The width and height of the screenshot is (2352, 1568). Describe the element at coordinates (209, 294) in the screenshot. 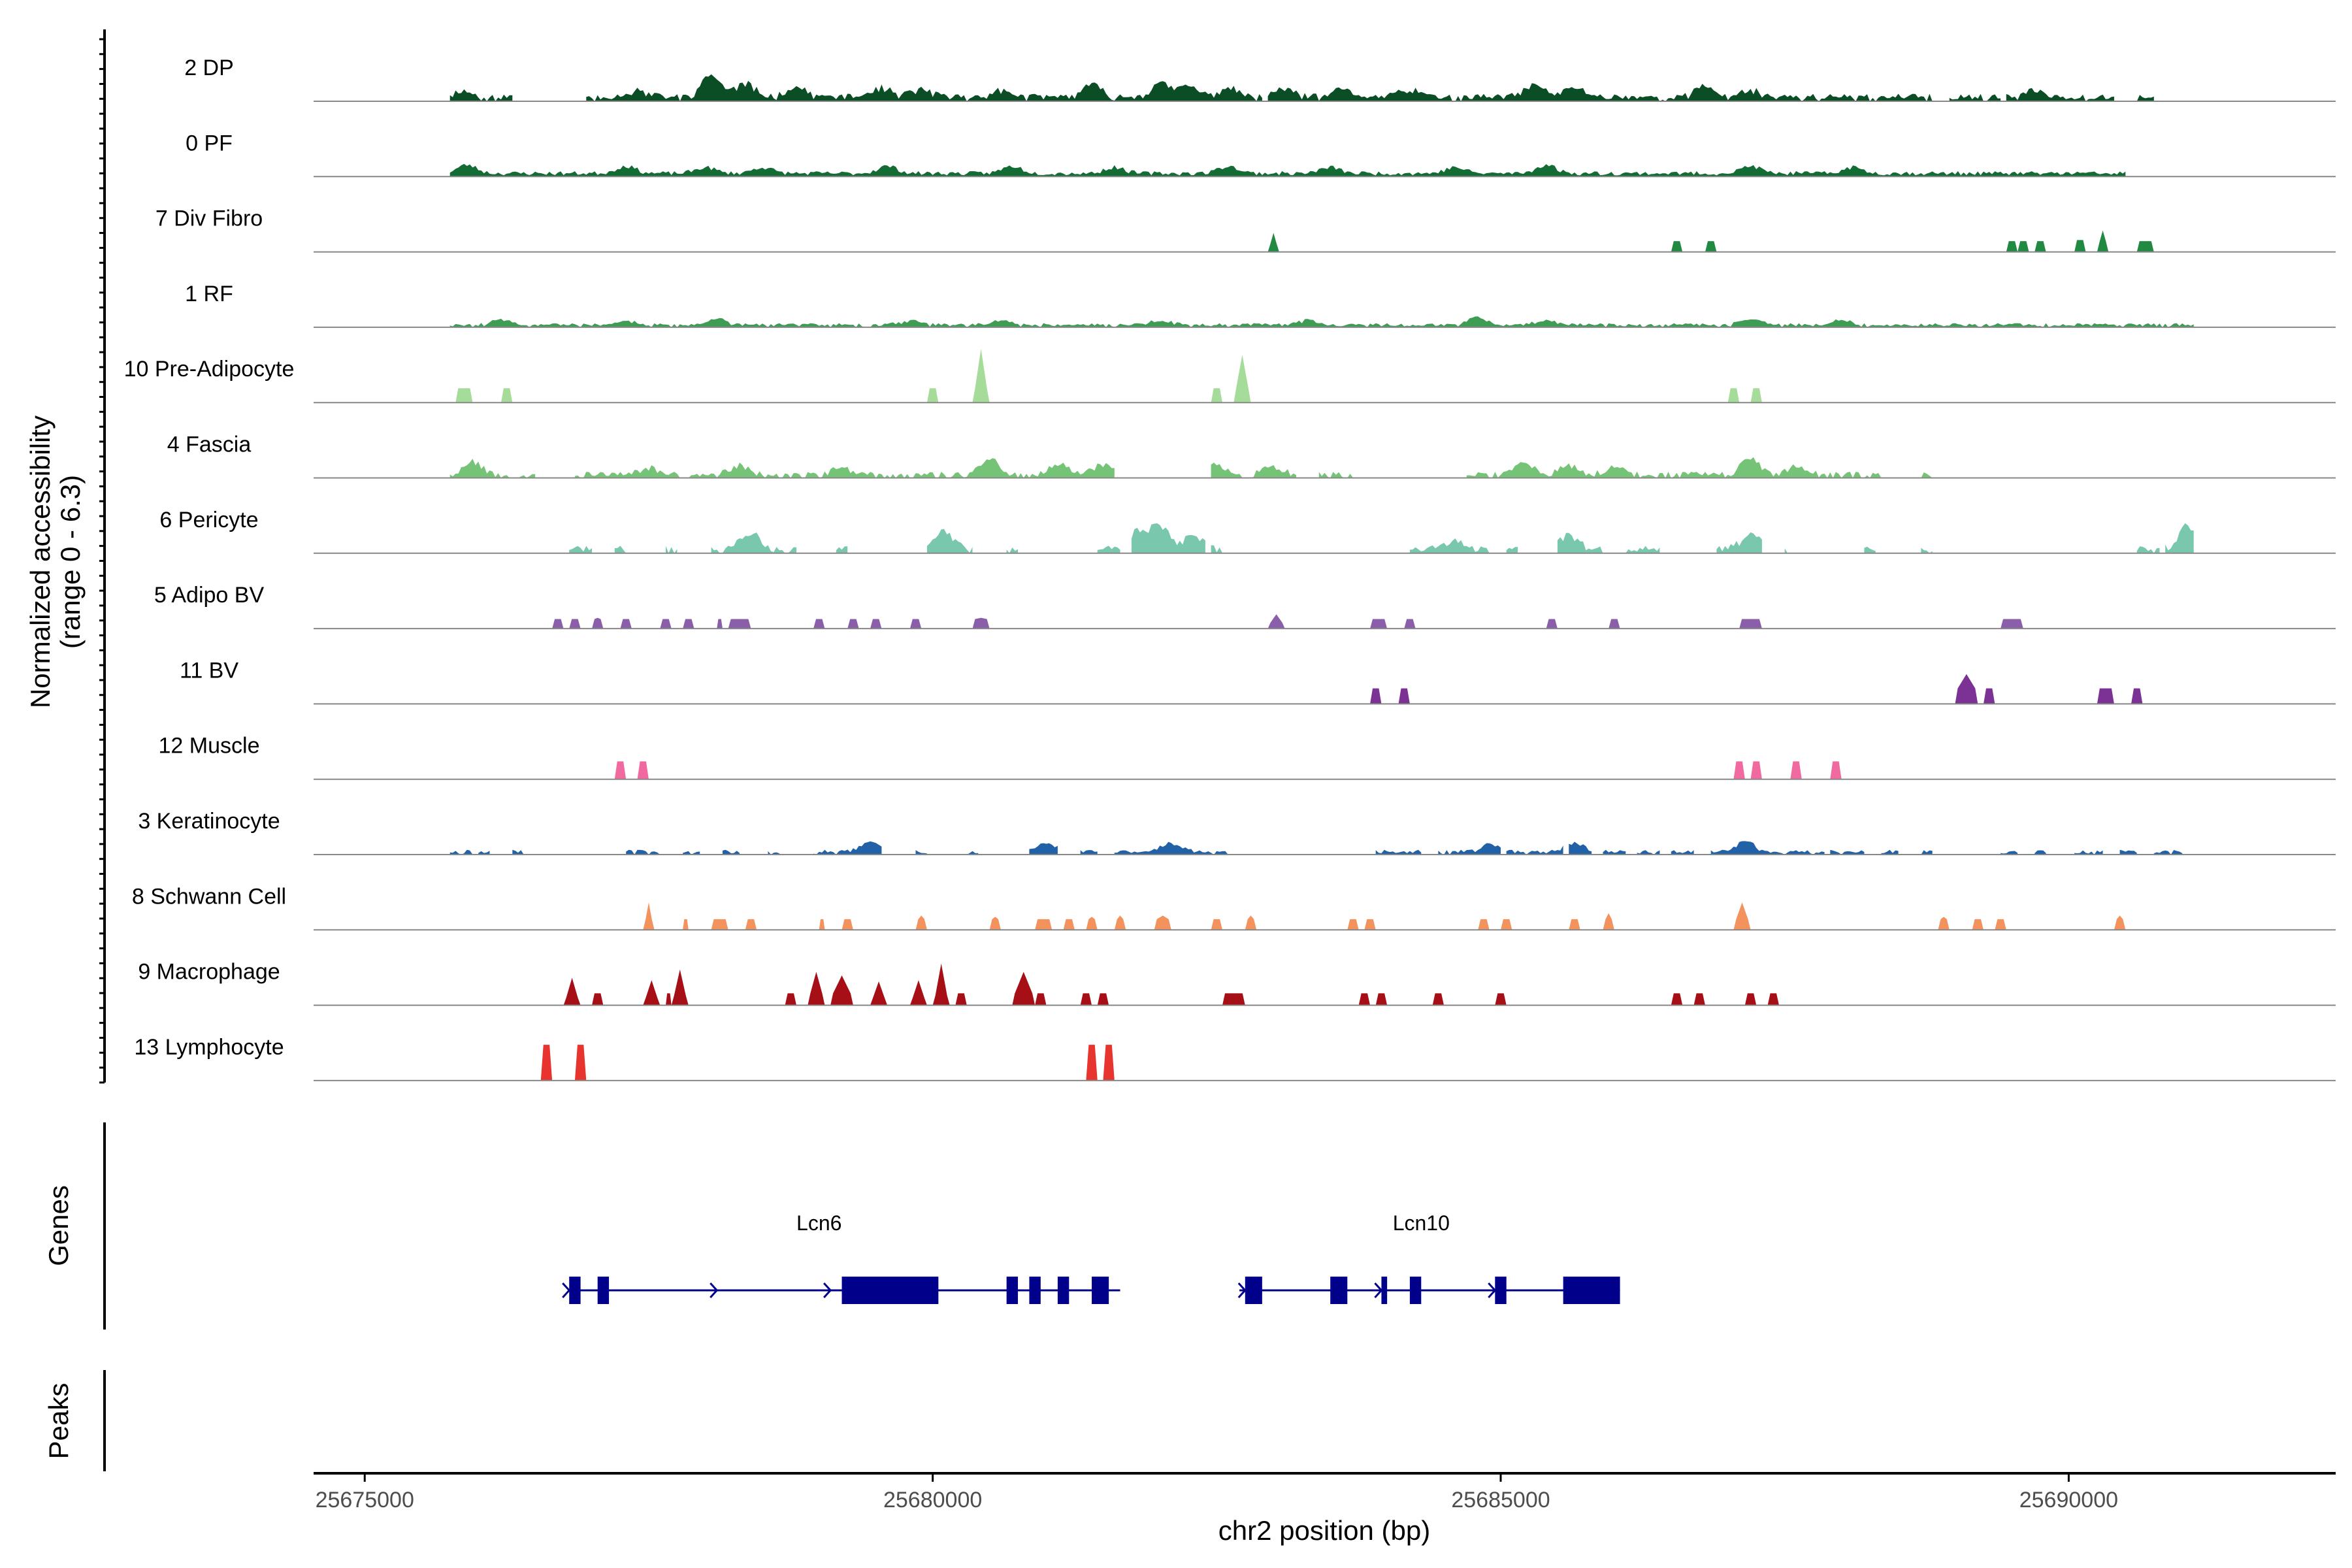

I see `track-label-1-rf: 1 RF` at that location.